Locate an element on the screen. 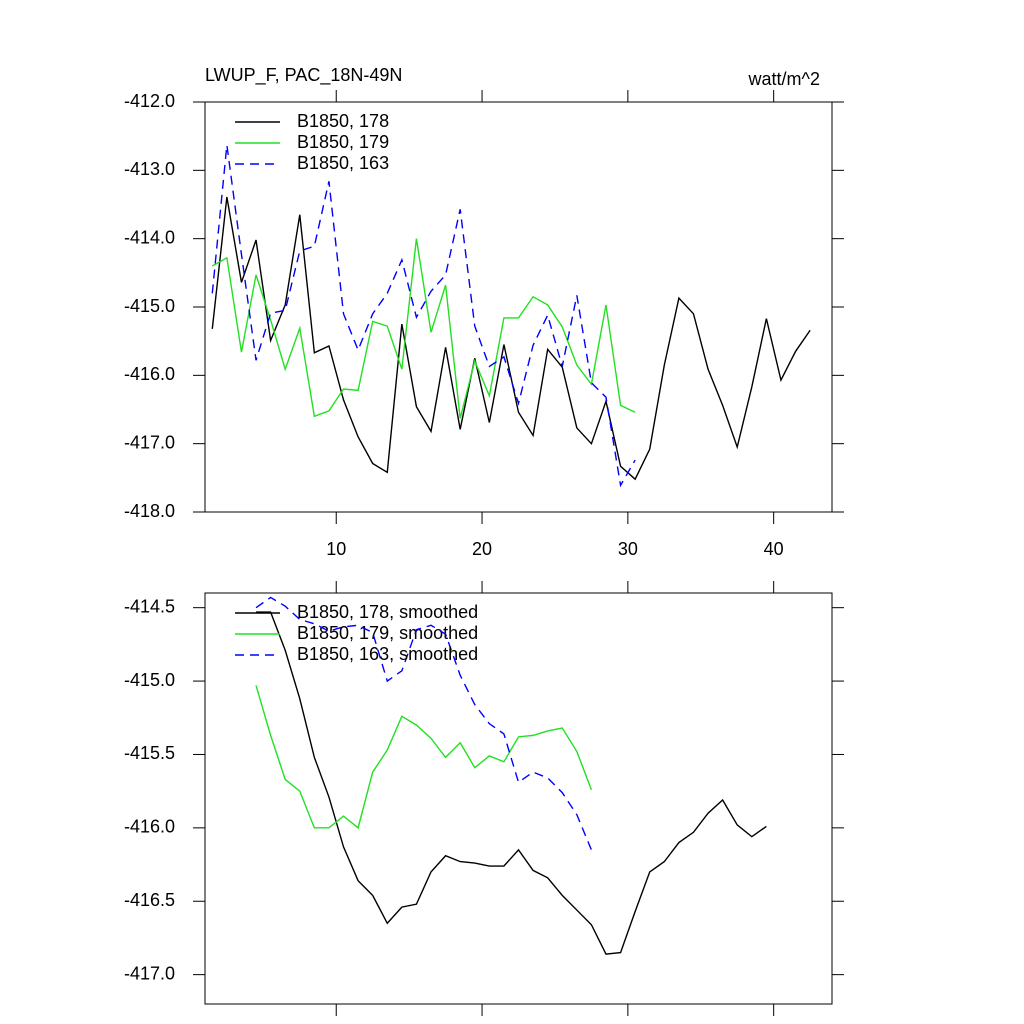 The height and width of the screenshot is (1024, 1024). y-tick-label: -414.0 is located at coordinates (149, 237).